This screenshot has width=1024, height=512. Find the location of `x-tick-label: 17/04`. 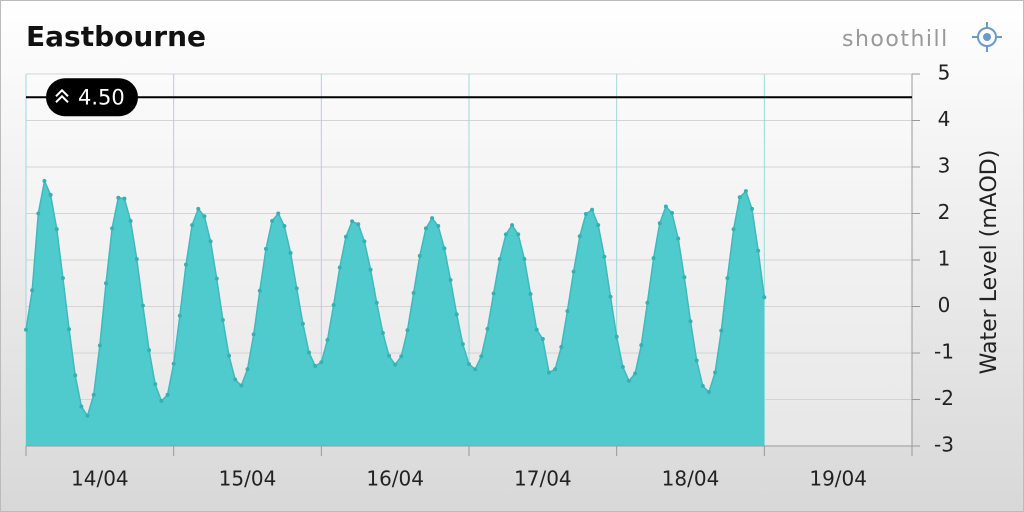

x-tick-label: 17/04 is located at coordinates (543, 479).